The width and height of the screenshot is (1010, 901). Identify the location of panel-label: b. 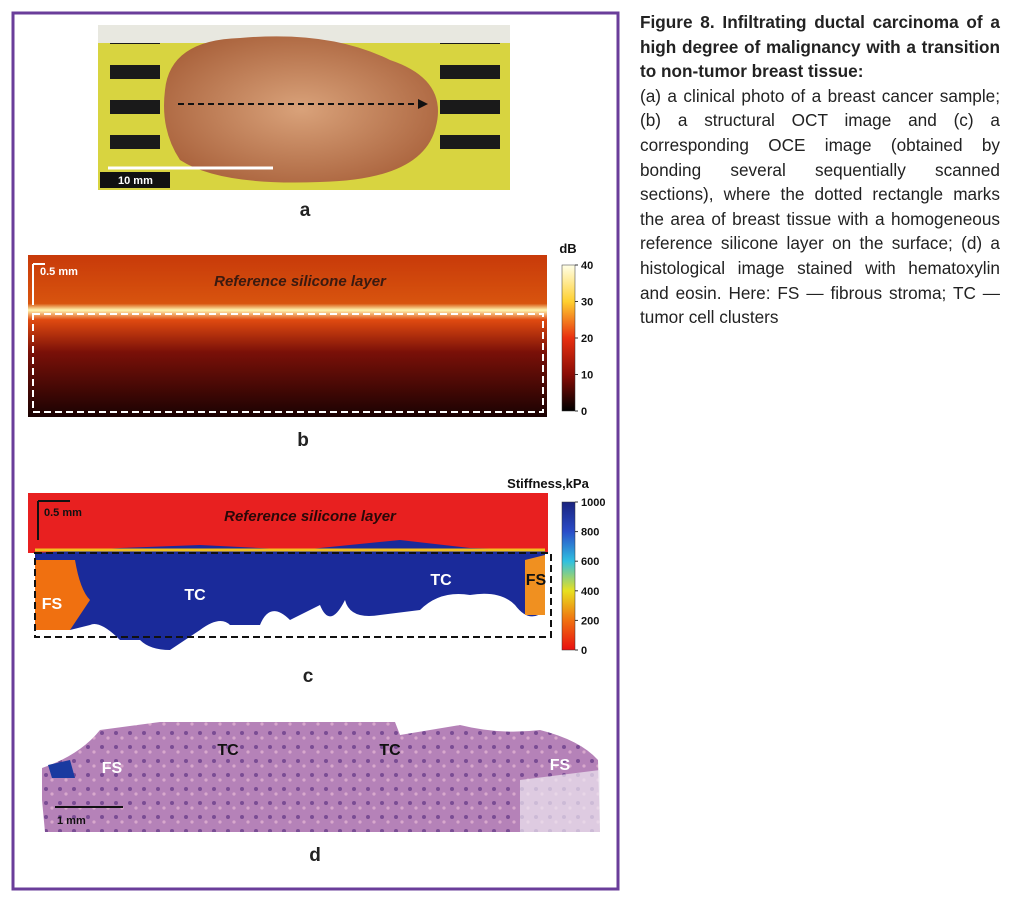
(303, 440).